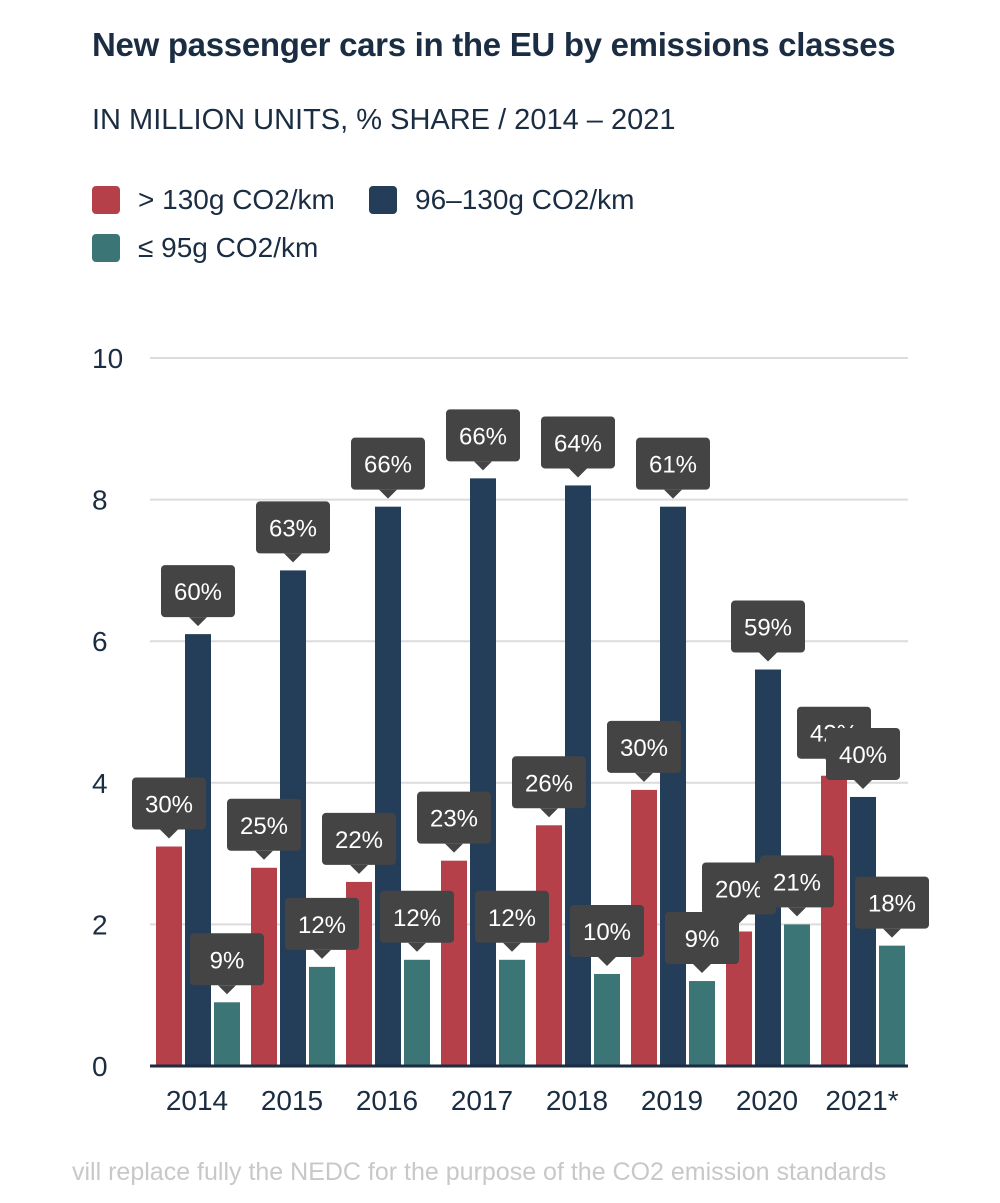 The image size is (1000, 1203). I want to click on legend-label-high-emissions: > 130g CO2/km, so click(236, 199).